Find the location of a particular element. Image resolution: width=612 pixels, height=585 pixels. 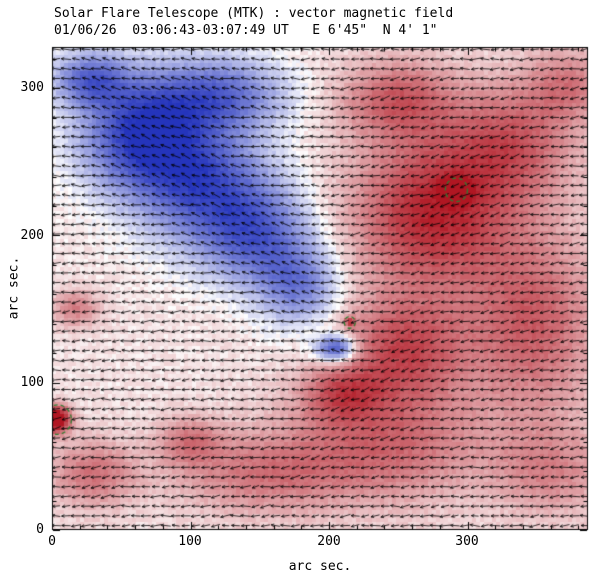

y-tick-label-300: 300 is located at coordinates (32, 87).